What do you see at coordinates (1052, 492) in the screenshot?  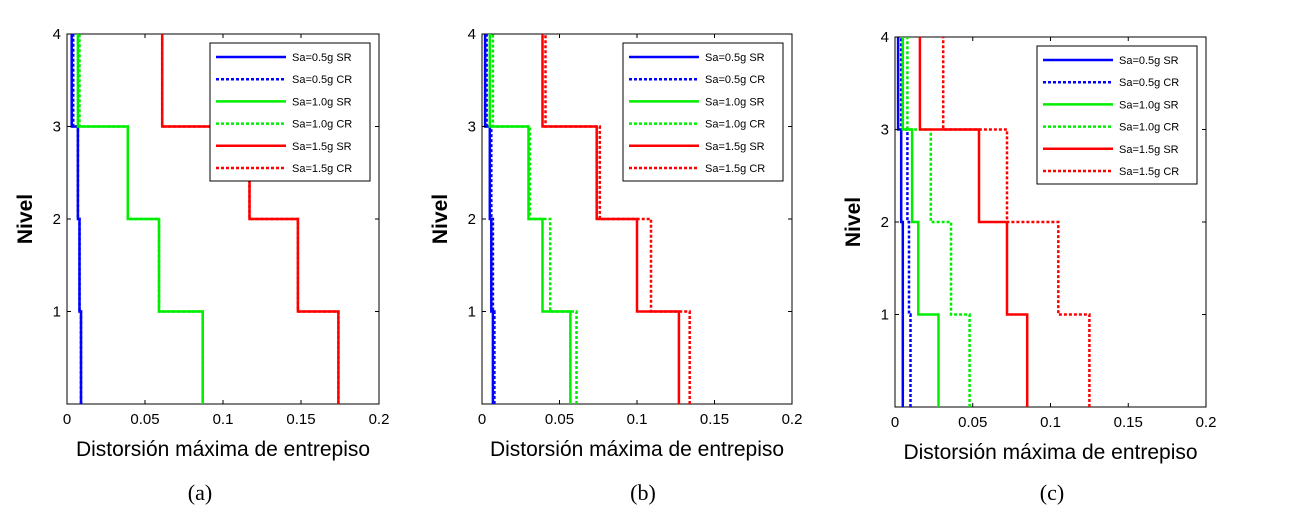 I see `chart-caption: (c)` at bounding box center [1052, 492].